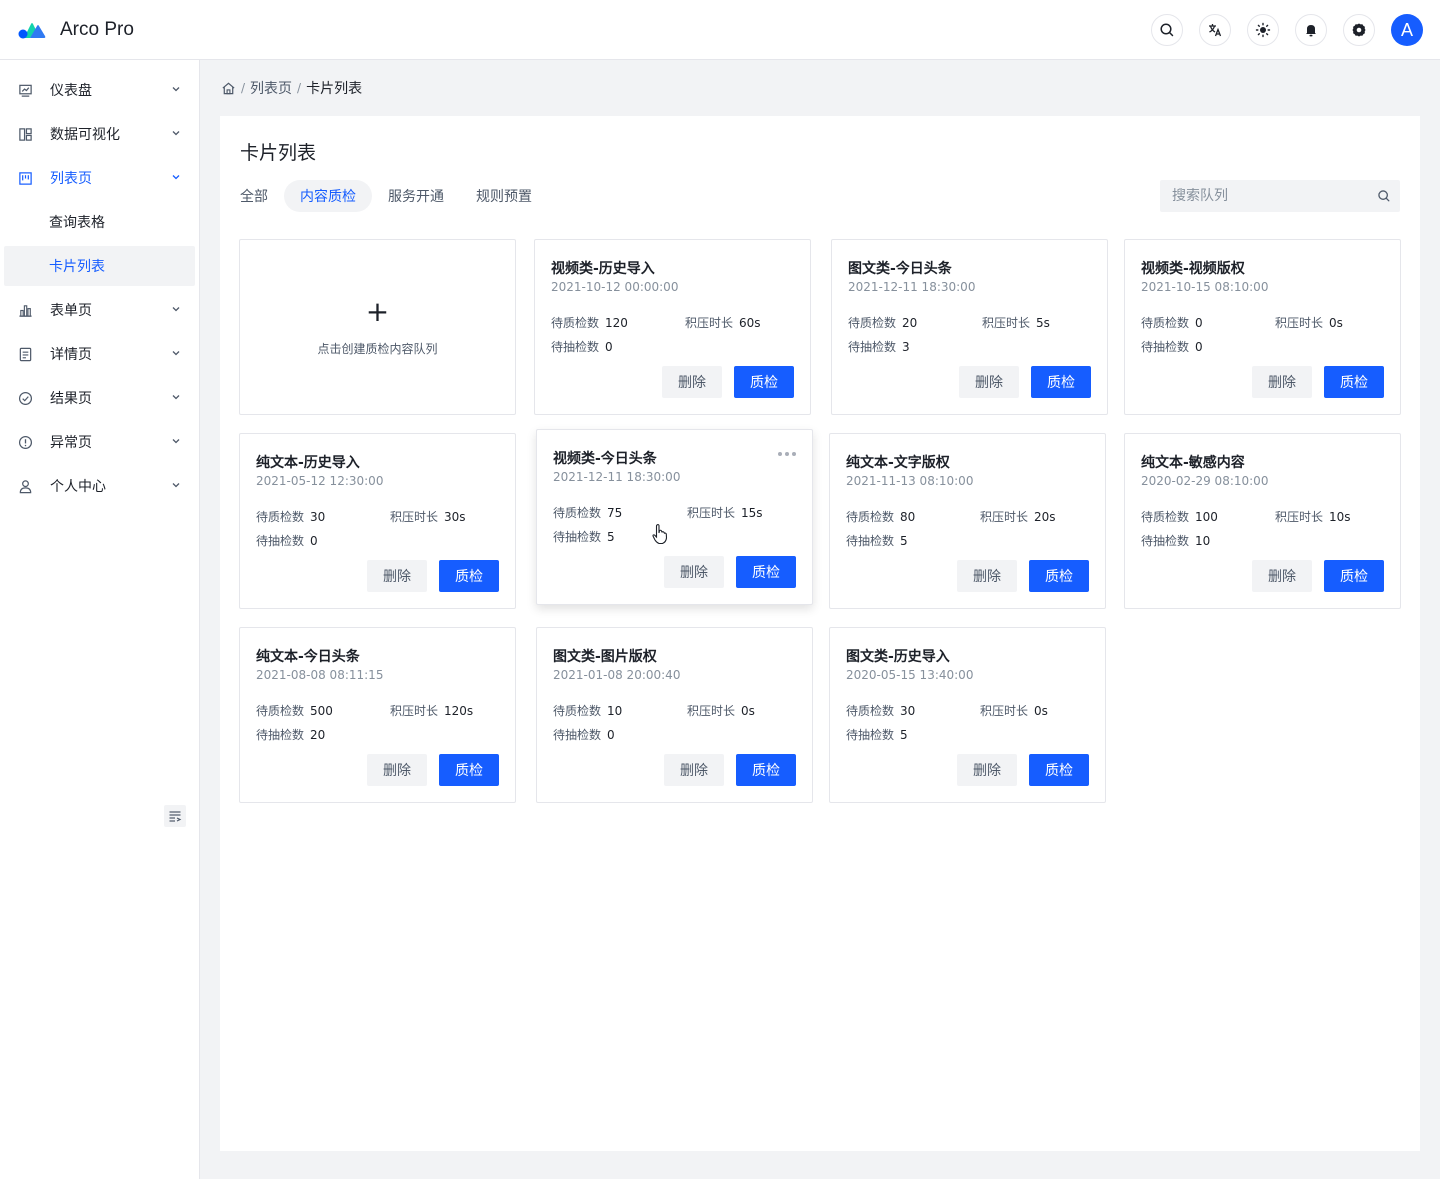 The width and height of the screenshot is (1440, 1179). What do you see at coordinates (1270, 196) in the screenshot?
I see `search-input` at bounding box center [1270, 196].